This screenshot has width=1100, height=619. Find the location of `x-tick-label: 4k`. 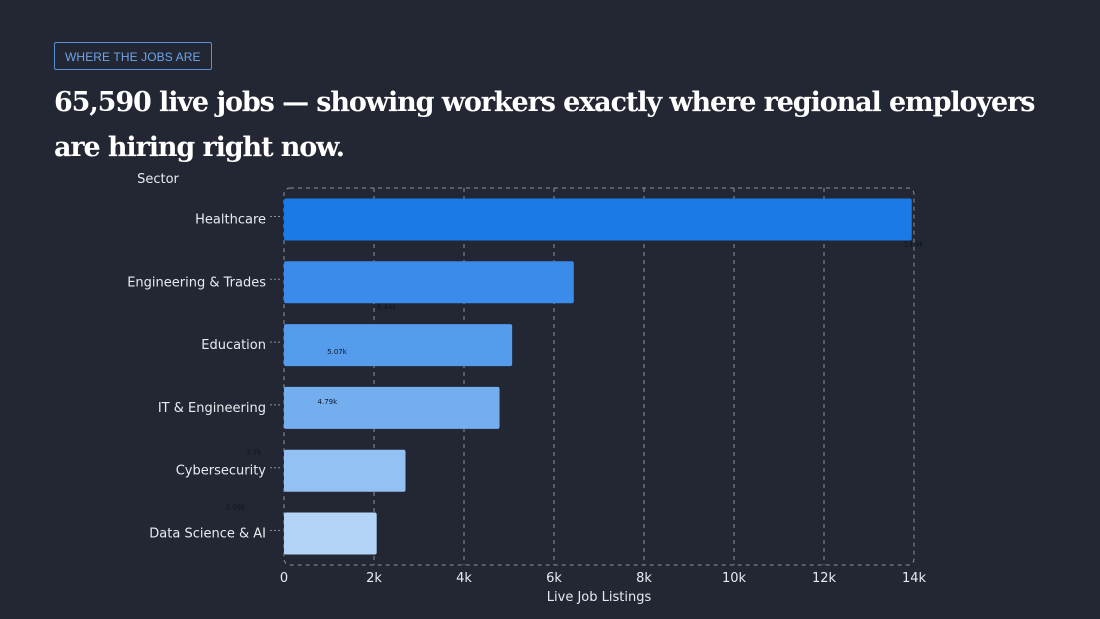

x-tick-label: 4k is located at coordinates (464, 578).